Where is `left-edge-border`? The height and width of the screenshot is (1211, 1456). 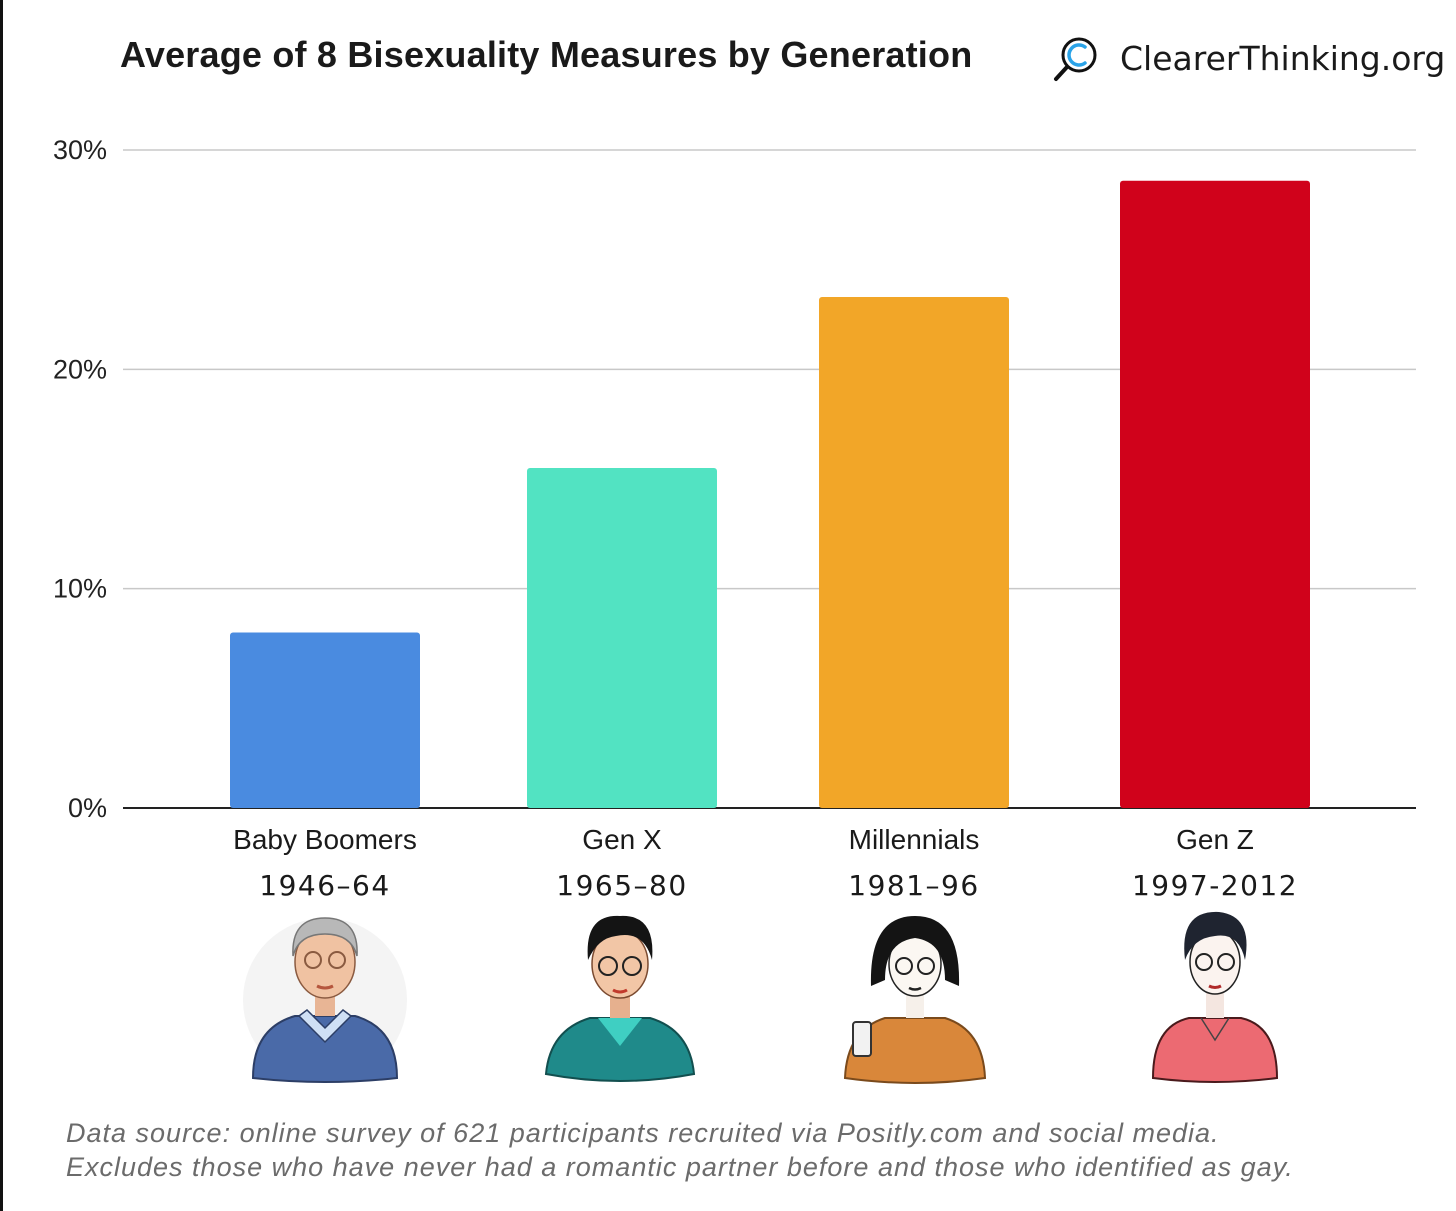
left-edge-border is located at coordinates (1, 605).